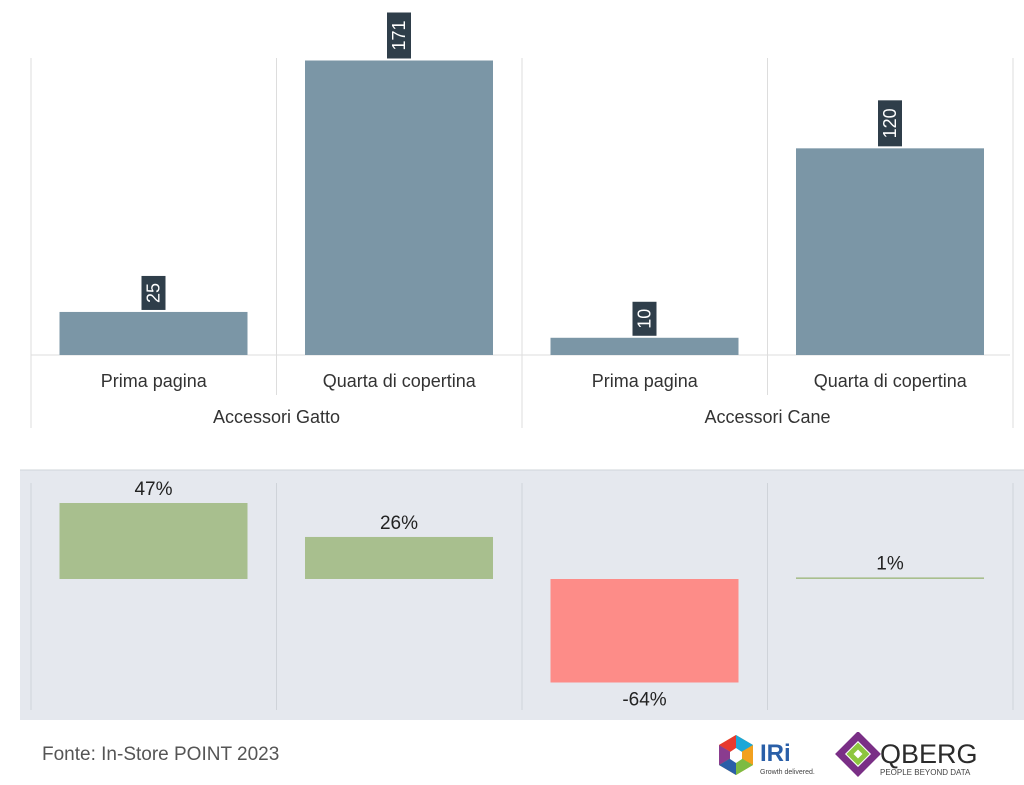 The width and height of the screenshot is (1024, 785). What do you see at coordinates (644, 699) in the screenshot?
I see `value-label: -64%` at bounding box center [644, 699].